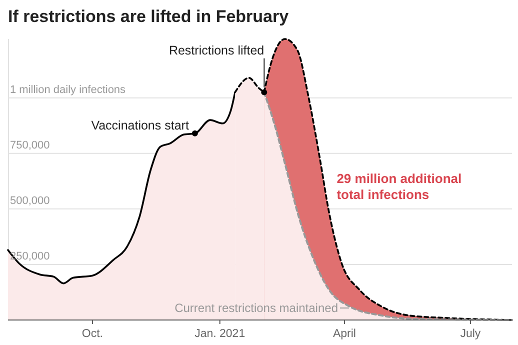 The image size is (518, 345). Describe the element at coordinates (93, 334) in the screenshot. I see `x-tick-label: Oct.` at that location.